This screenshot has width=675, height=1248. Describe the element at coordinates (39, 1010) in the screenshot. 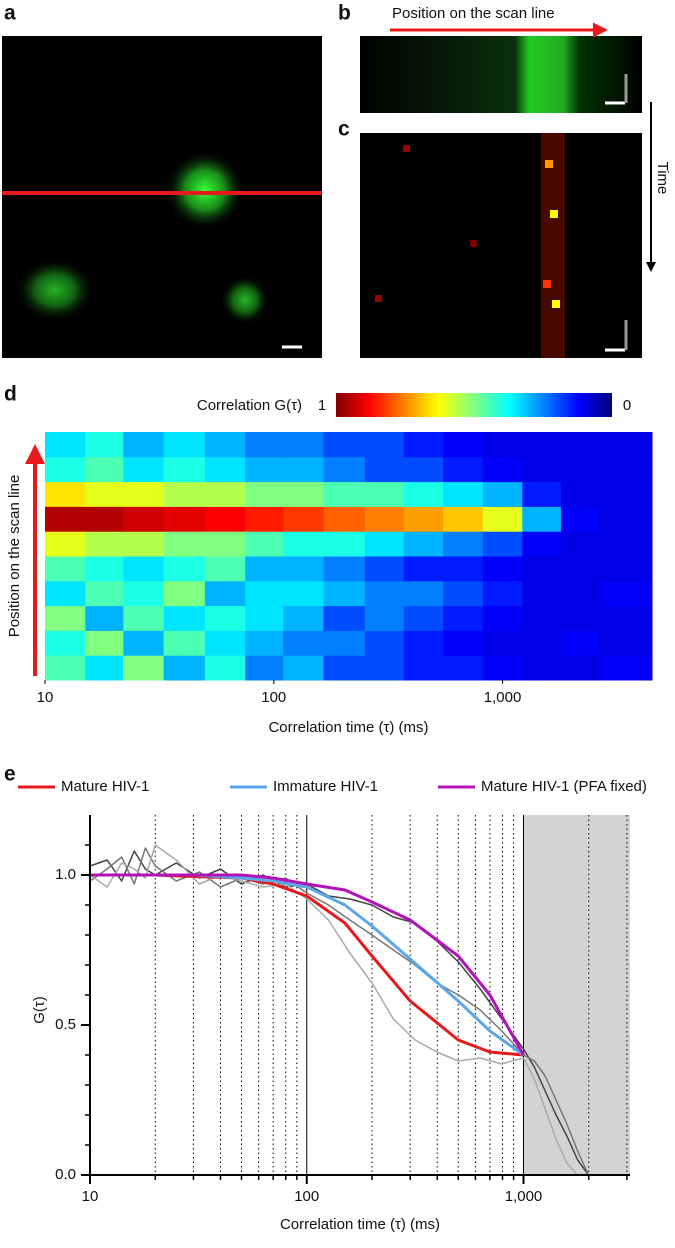

I see `y-axis-title: G(τ)` at that location.